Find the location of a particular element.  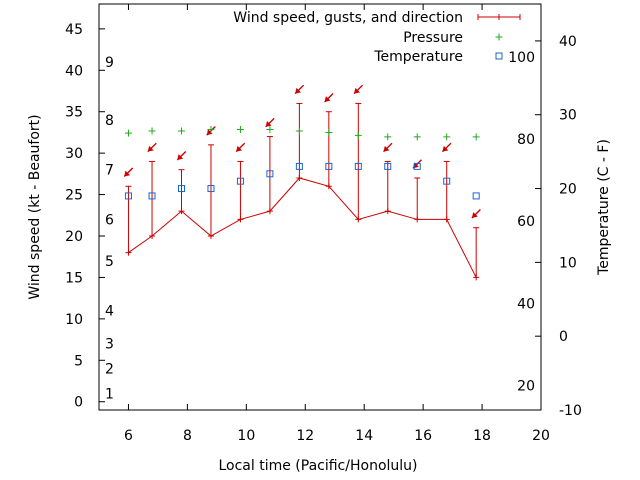

legend-swatches is located at coordinates (499, 37).